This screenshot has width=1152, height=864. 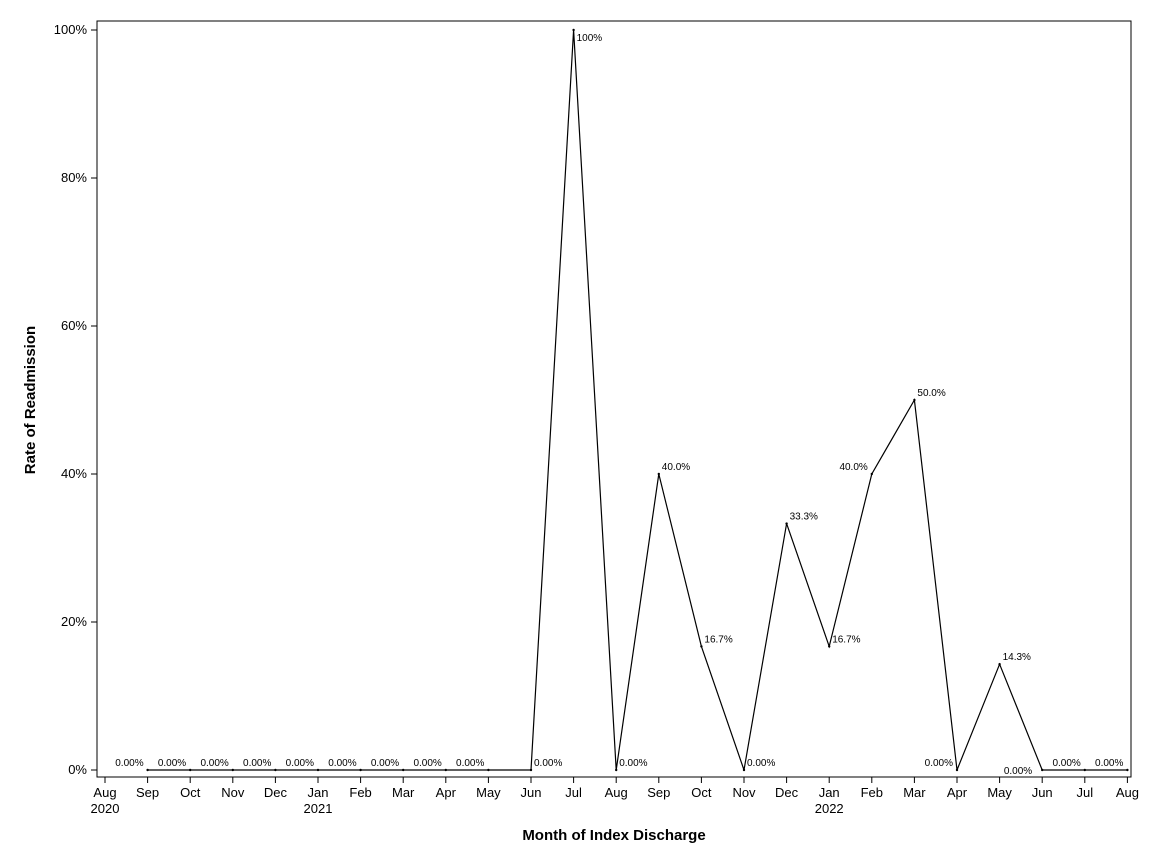 What do you see at coordinates (74, 621) in the screenshot?
I see `y-tick-label: 20%` at bounding box center [74, 621].